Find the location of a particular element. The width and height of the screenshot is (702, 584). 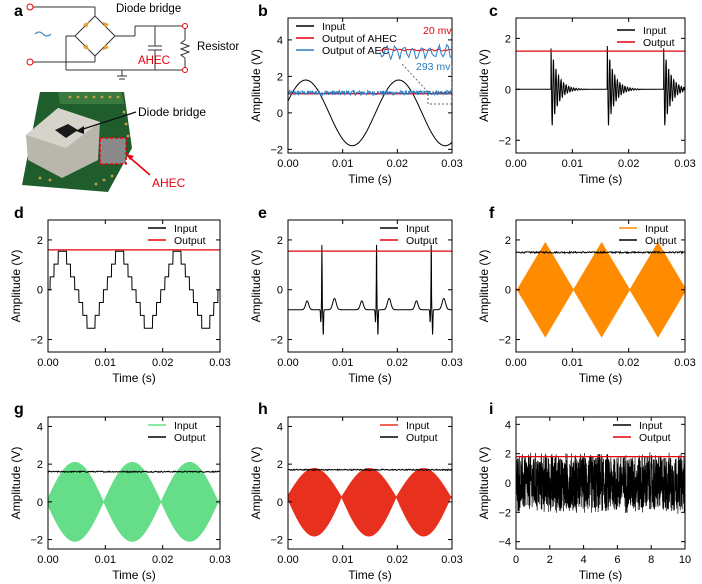

y-axis-label-h: Amplitude (V) is located at coordinates (256, 483).